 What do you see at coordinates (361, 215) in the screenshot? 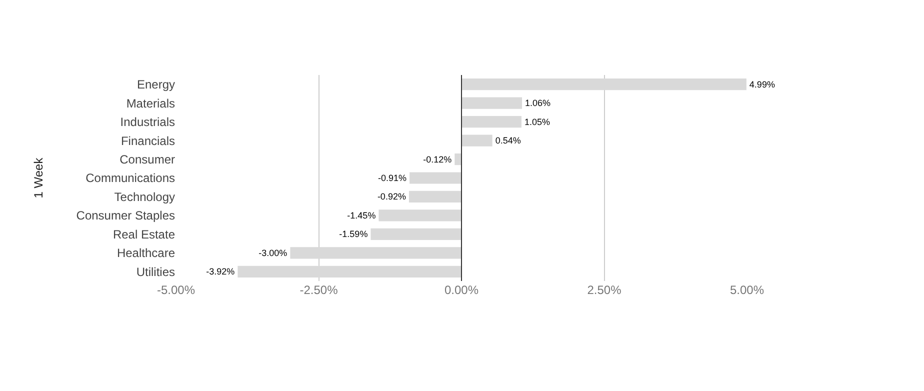
I see `data-label: -1.45%` at bounding box center [361, 215].